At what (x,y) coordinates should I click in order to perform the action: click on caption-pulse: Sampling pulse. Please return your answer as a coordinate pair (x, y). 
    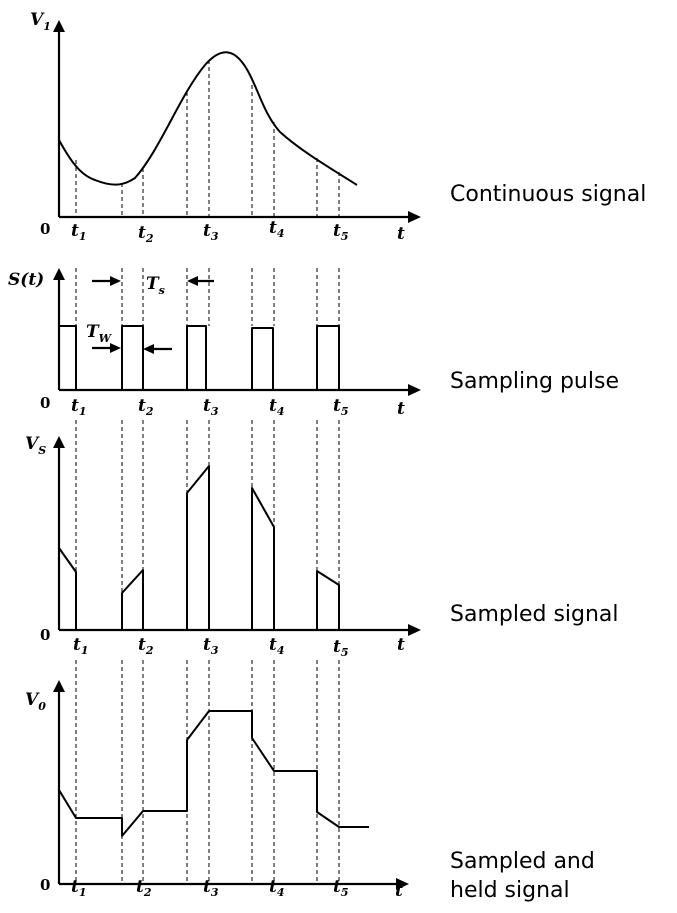
    Looking at the image, I should click on (534, 381).